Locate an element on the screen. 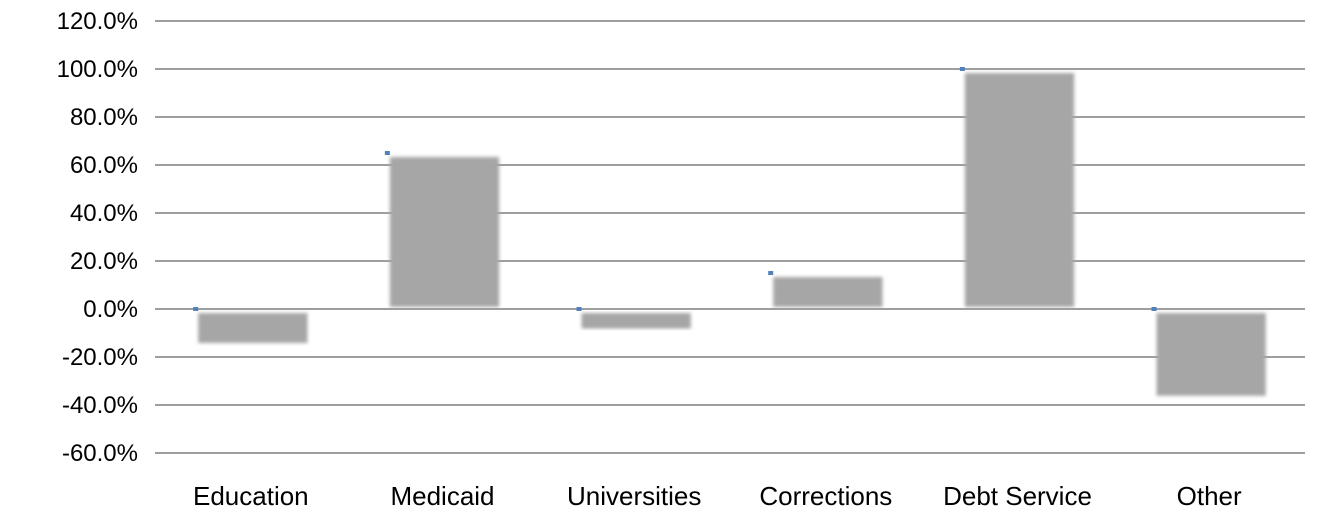 Image resolution: width=1319 pixels, height=516 pixels. y-tick-label: 40.0% is located at coordinates (104, 213).